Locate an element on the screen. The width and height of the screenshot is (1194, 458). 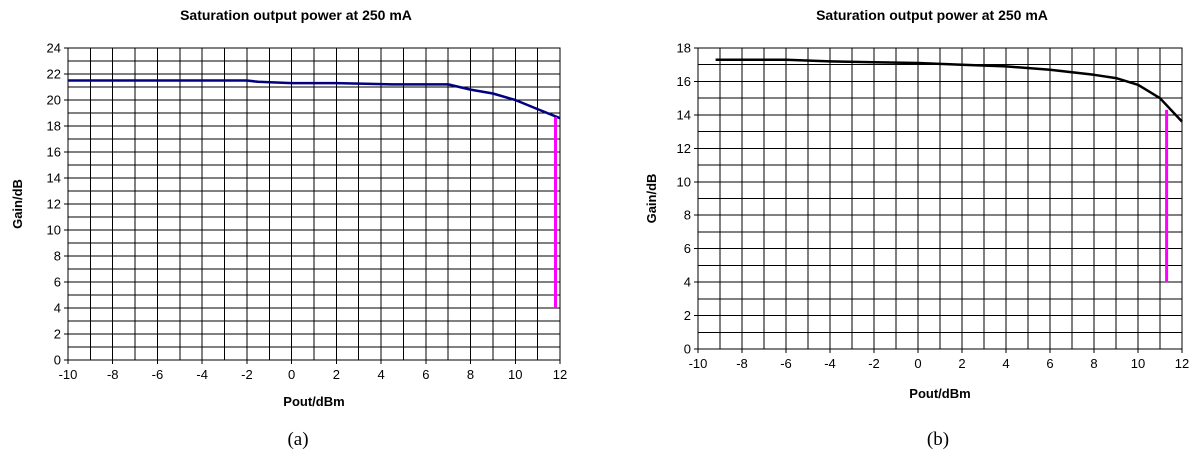
y-tick-label: 20 is located at coordinates (54, 100).